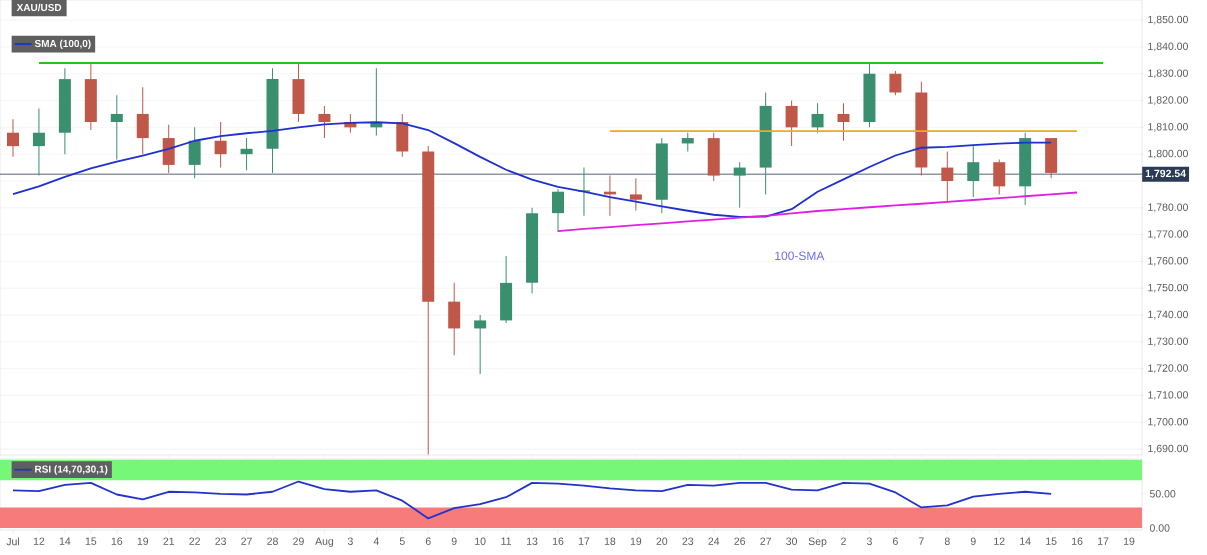 Image resolution: width=1207 pixels, height=555 pixels. Describe the element at coordinates (740, 541) in the screenshot. I see `x-tick-label: 26` at that location.